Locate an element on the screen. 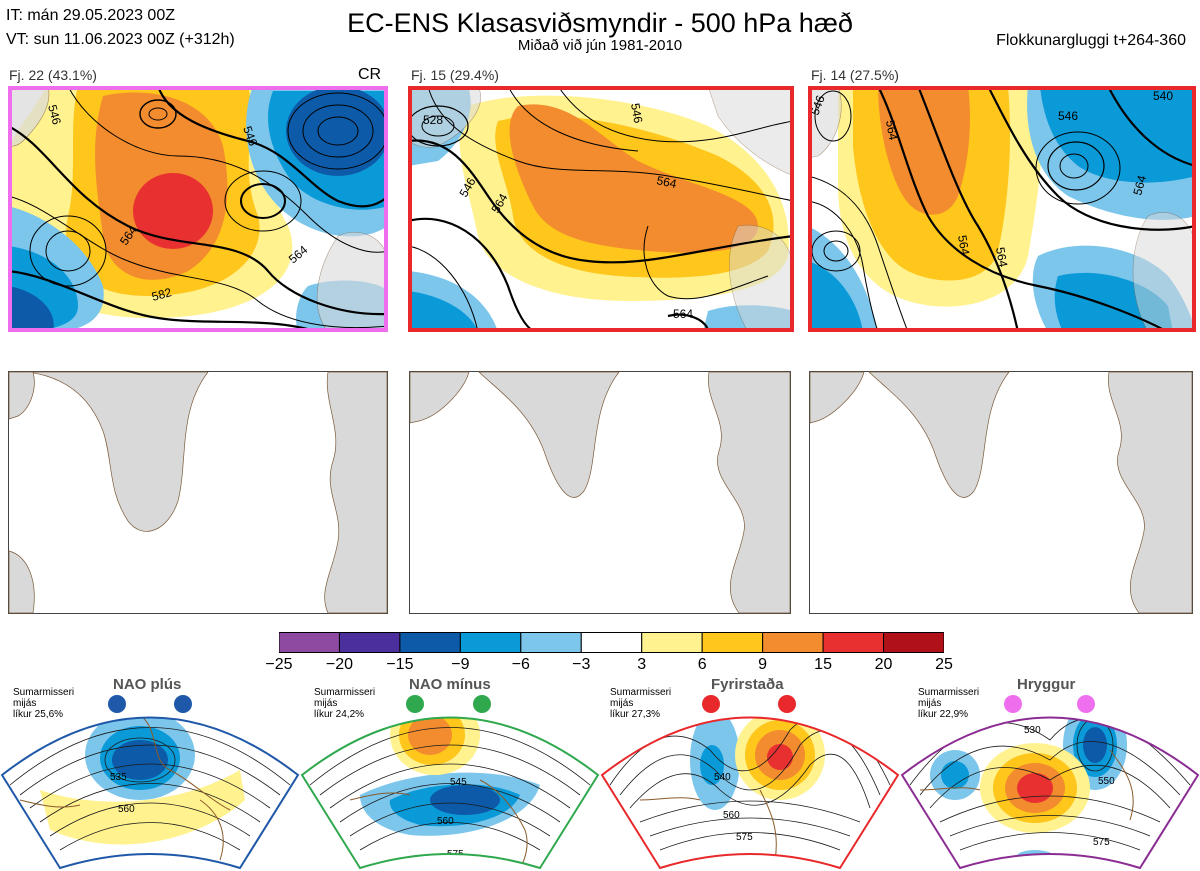 Image resolution: width=1200 pixels, height=871 pixels. regime-blocking-name: Fyrirstaða is located at coordinates (747, 684).